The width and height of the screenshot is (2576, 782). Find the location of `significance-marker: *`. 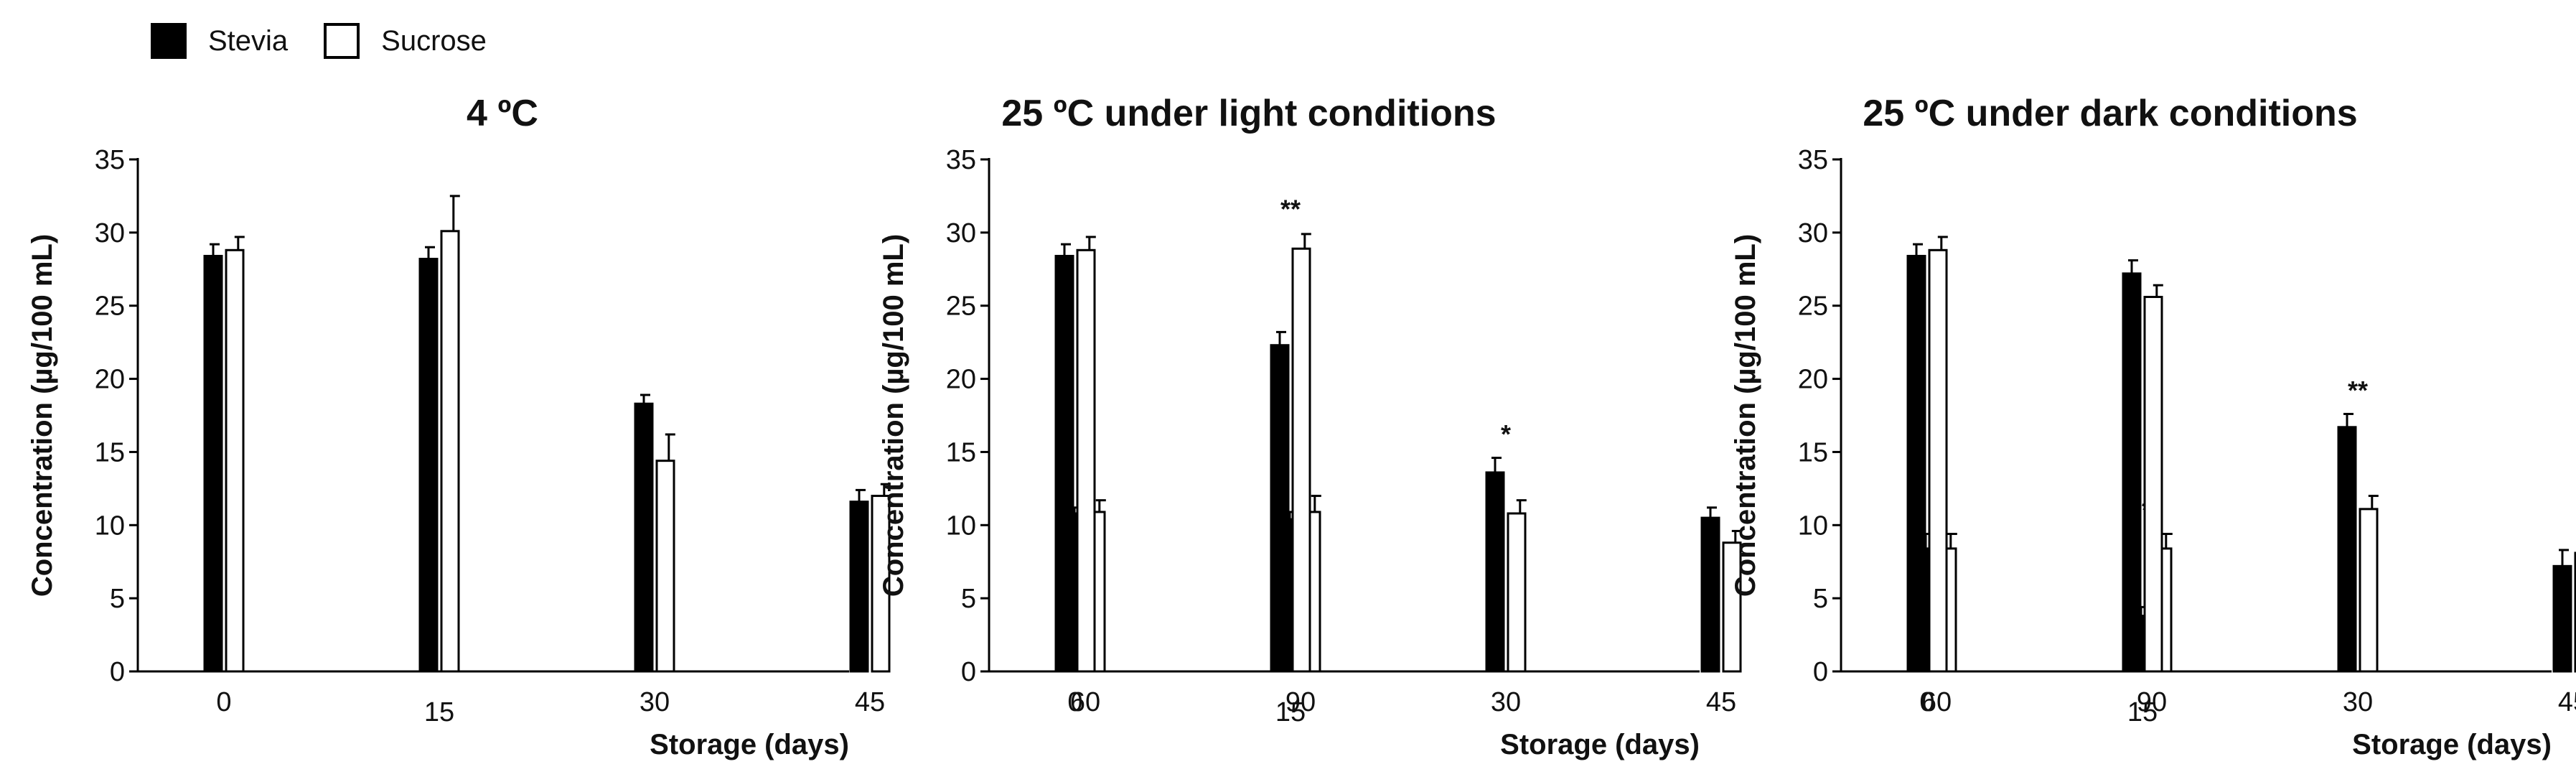

significance-marker: * is located at coordinates (1506, 434).